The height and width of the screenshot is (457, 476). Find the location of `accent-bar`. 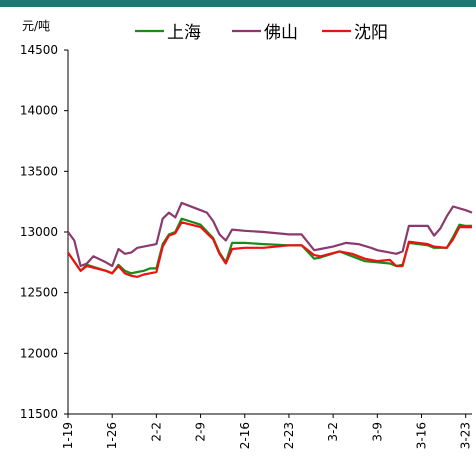

accent-bar is located at coordinates (238, 3).